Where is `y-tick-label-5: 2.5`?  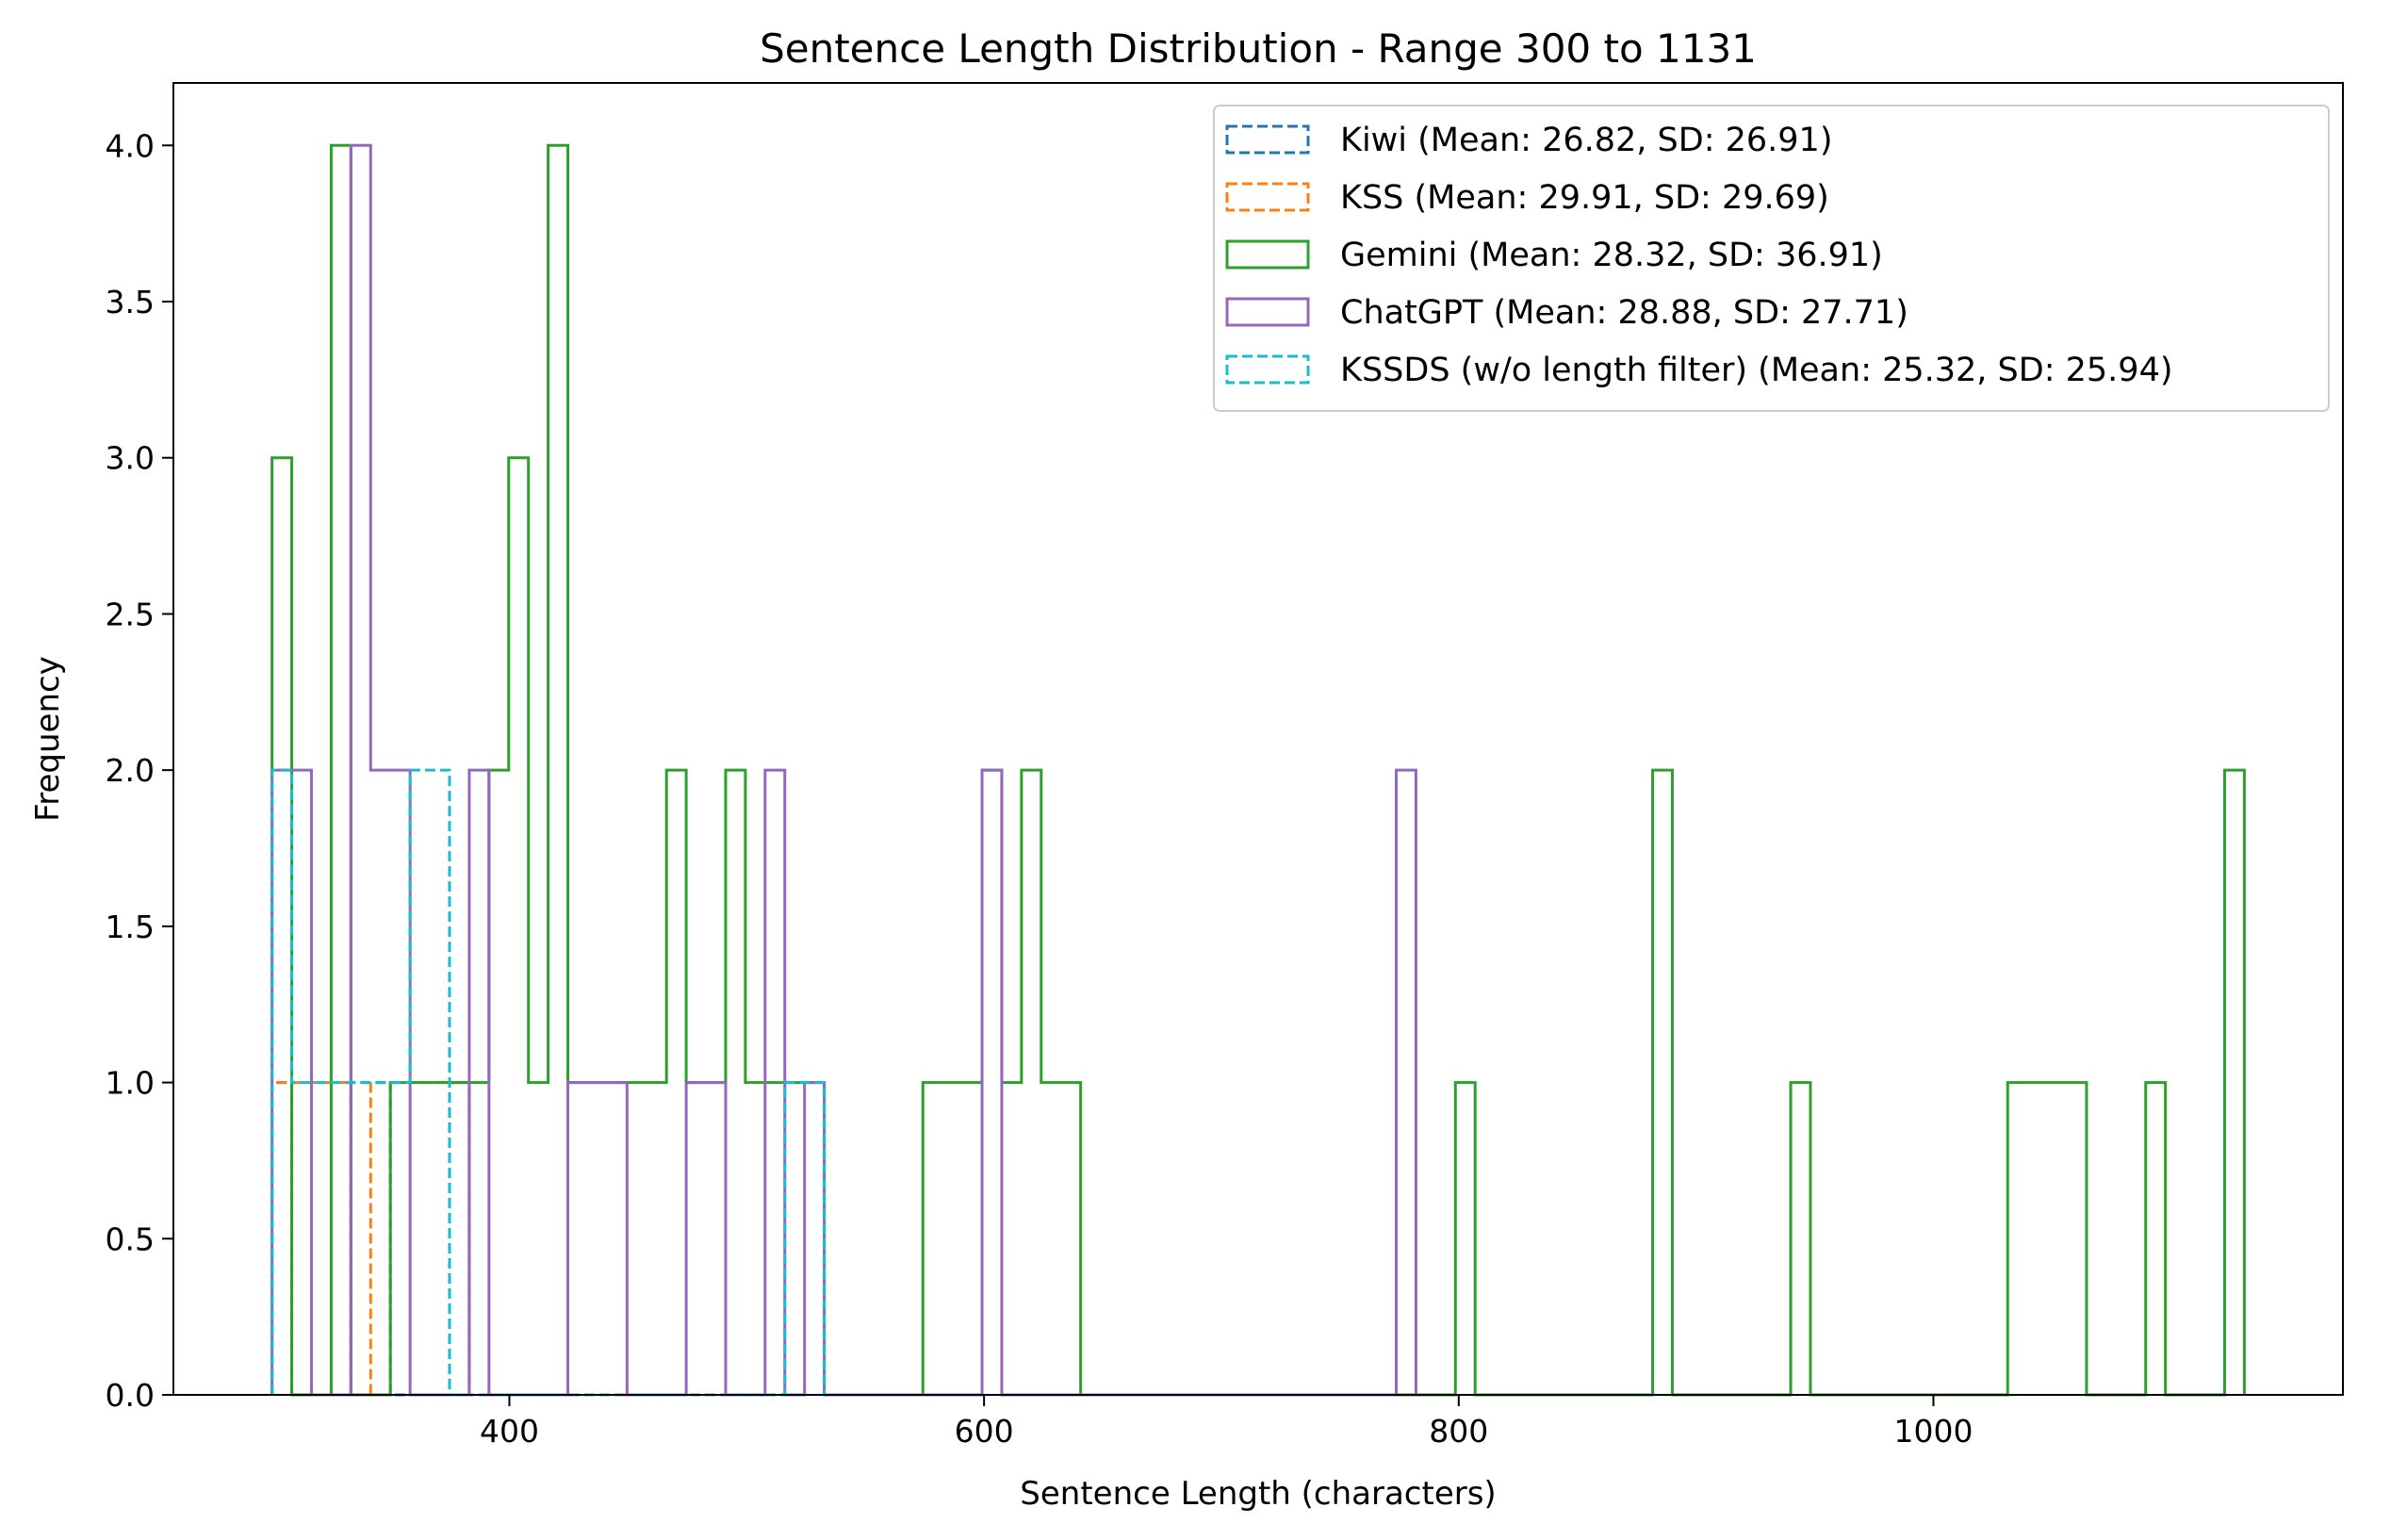
y-tick-label-5: 2.5 is located at coordinates (130, 614).